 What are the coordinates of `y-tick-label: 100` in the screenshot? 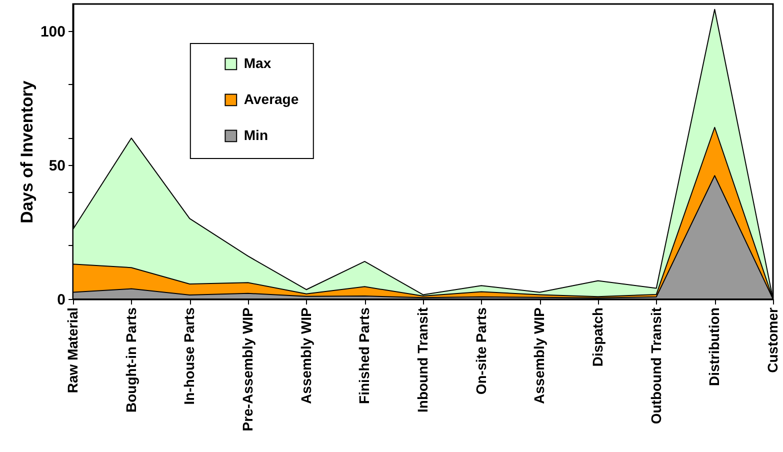 It's located at (53, 31).